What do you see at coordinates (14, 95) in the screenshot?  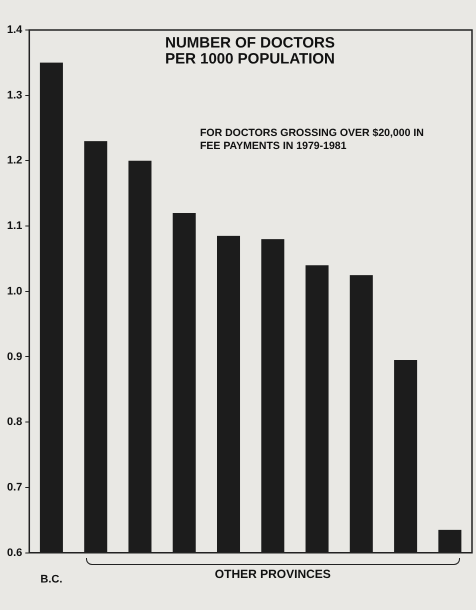 I see `y-tick-label: 1.3` at bounding box center [14, 95].